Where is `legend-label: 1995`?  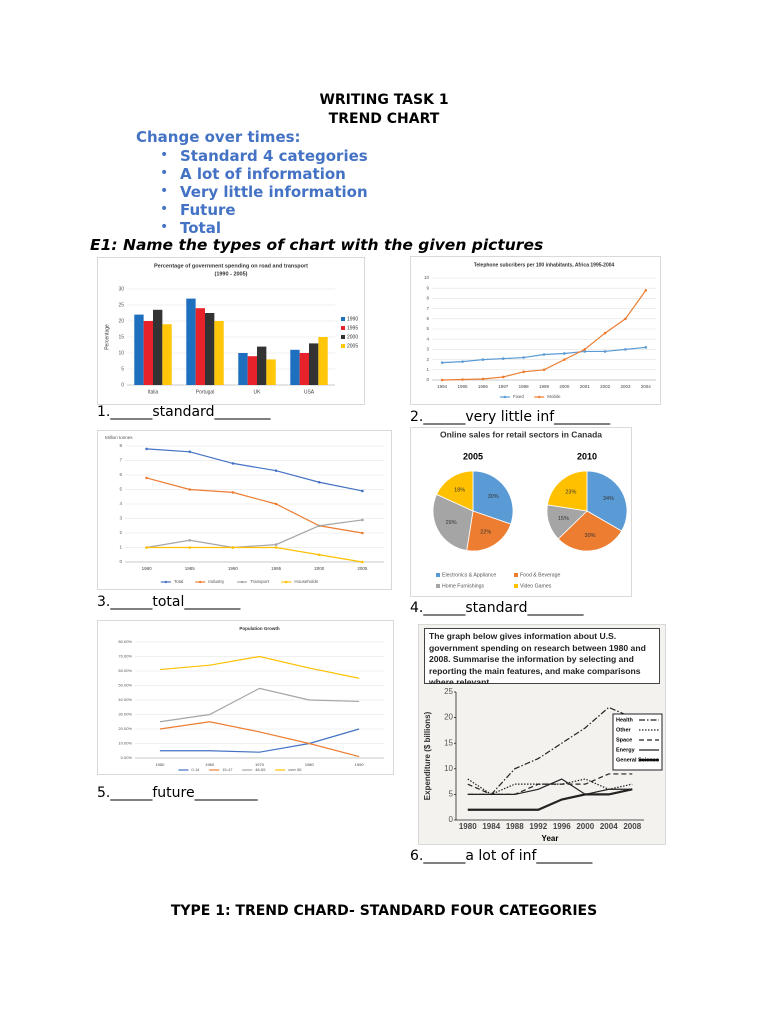
legend-label: 1995 is located at coordinates (352, 328).